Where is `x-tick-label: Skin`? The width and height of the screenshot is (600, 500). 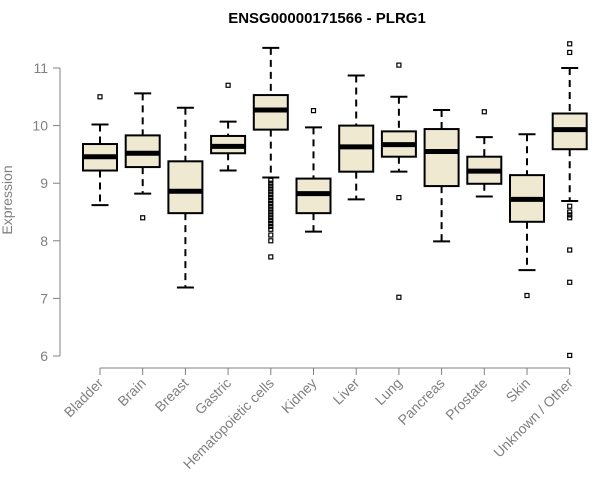 x-tick-label: Skin is located at coordinates (518, 390).